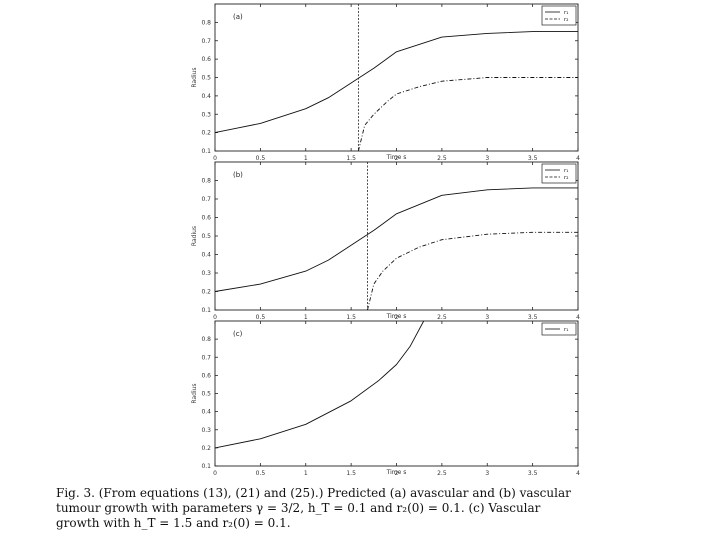 The width and height of the screenshot is (720, 540). I want to click on panel-label: (c), so click(238, 334).